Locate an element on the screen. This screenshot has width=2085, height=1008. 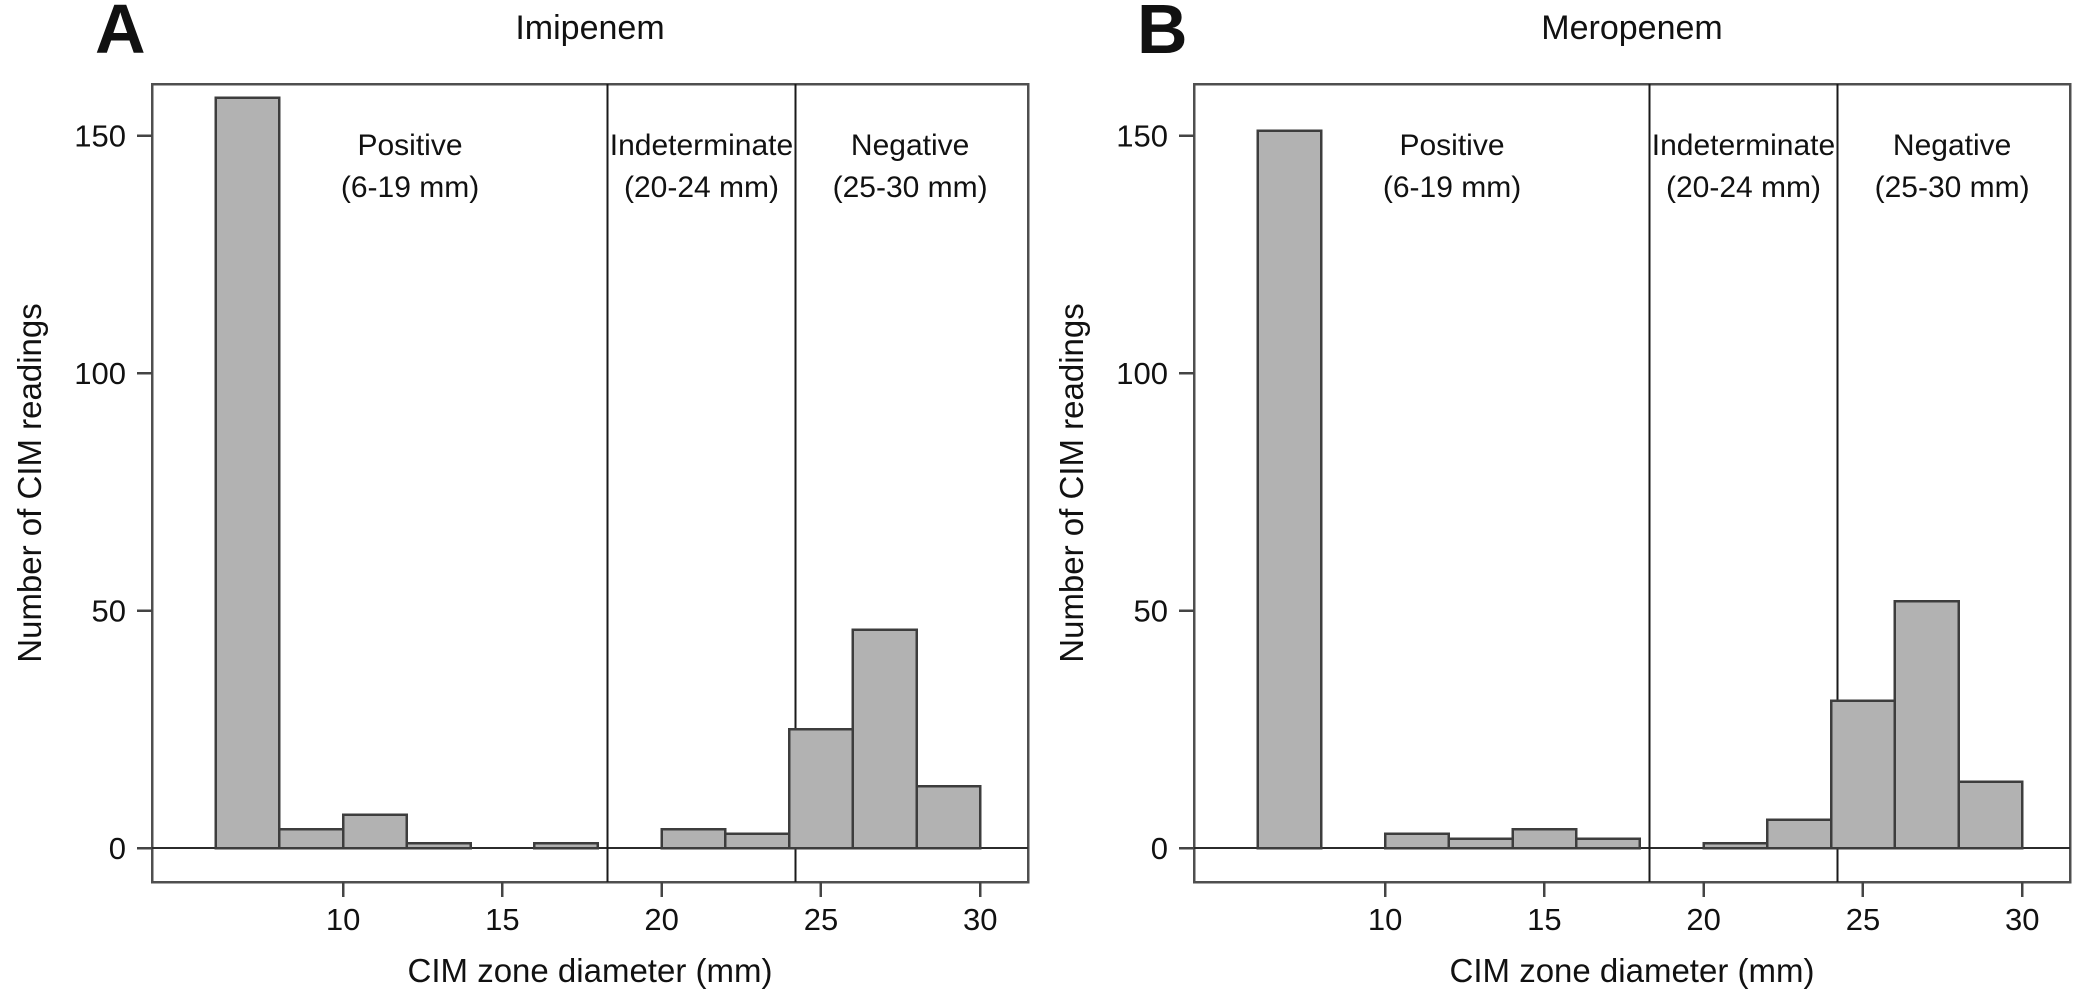
bar-14-16mm is located at coordinates (1544, 838).